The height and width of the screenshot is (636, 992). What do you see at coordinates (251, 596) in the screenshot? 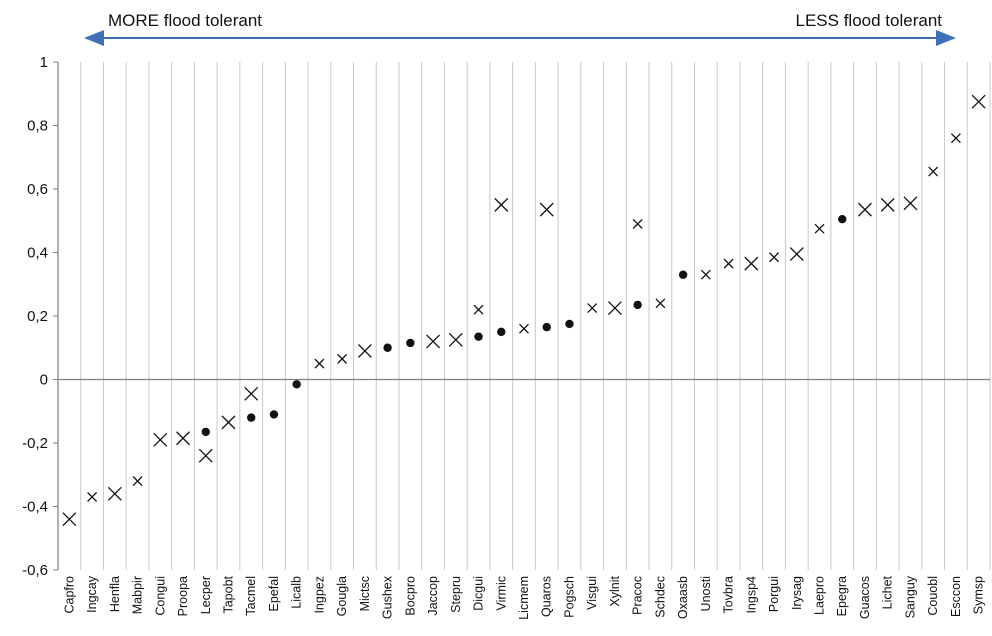
I see `x-tick-label: Tacmel` at bounding box center [251, 596].